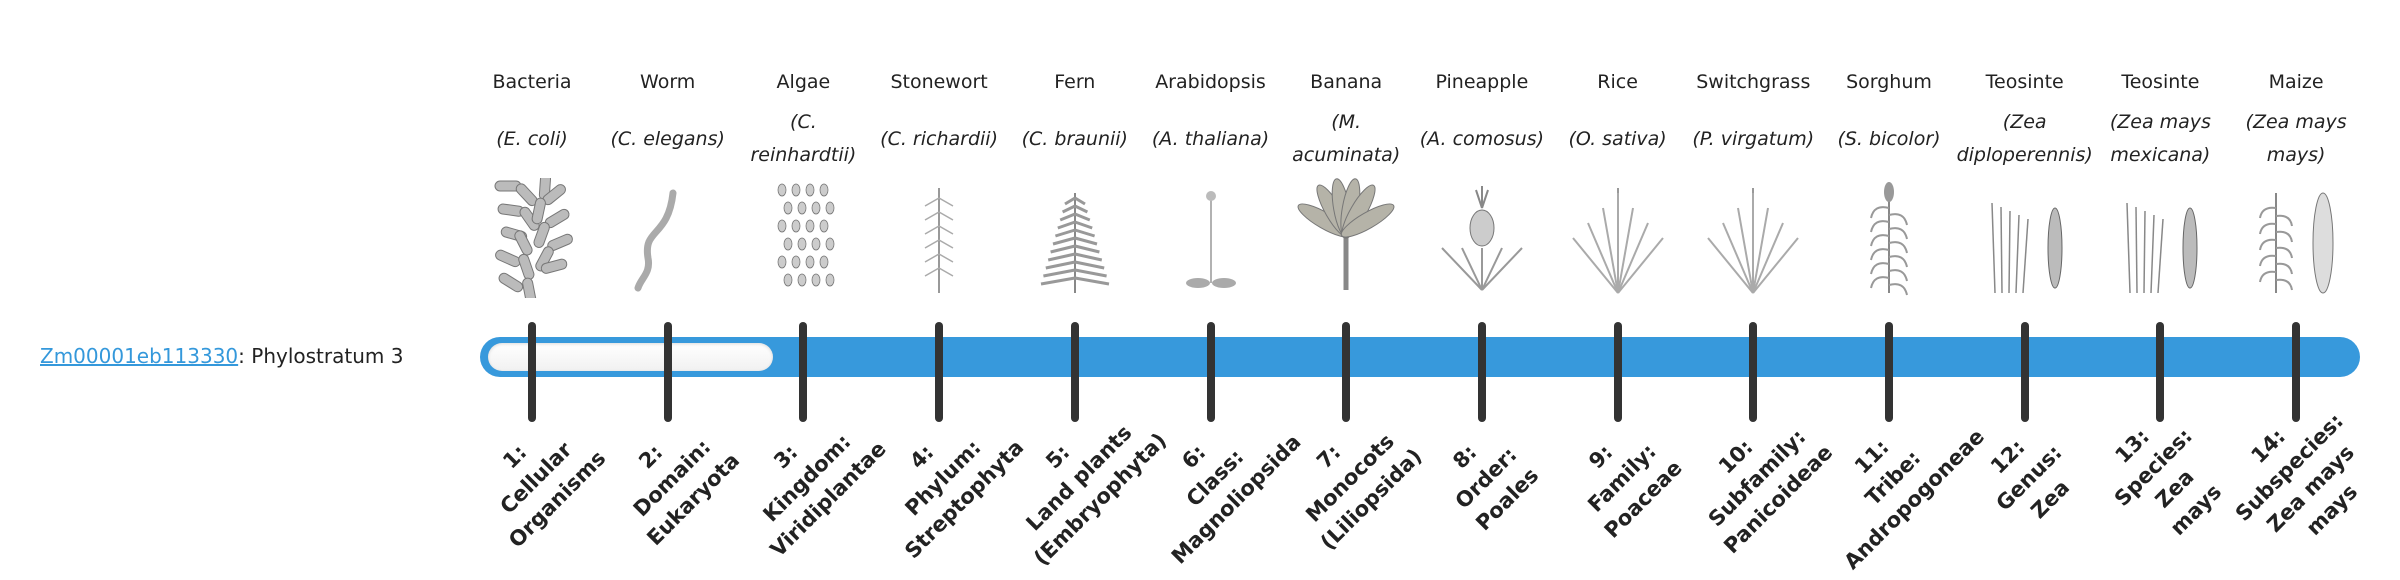 Image resolution: width=2400 pixels, height=580 pixels. What do you see at coordinates (1075, 238) in the screenshot?
I see `fern-icon` at bounding box center [1075, 238].